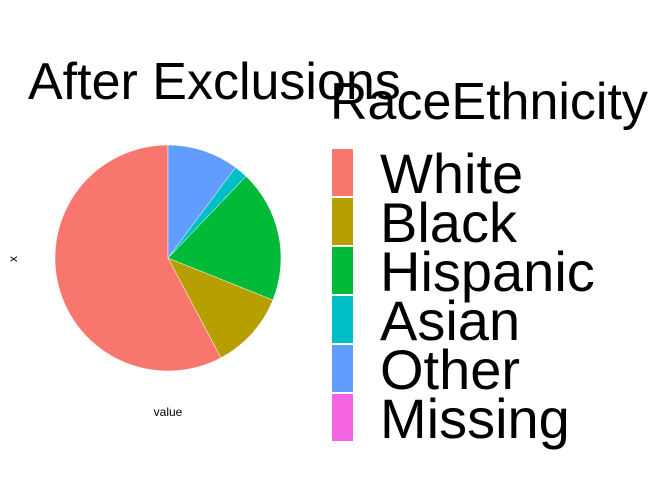 The image size is (672, 480). I want to click on pie-slice-hispanic, so click(224, 238).